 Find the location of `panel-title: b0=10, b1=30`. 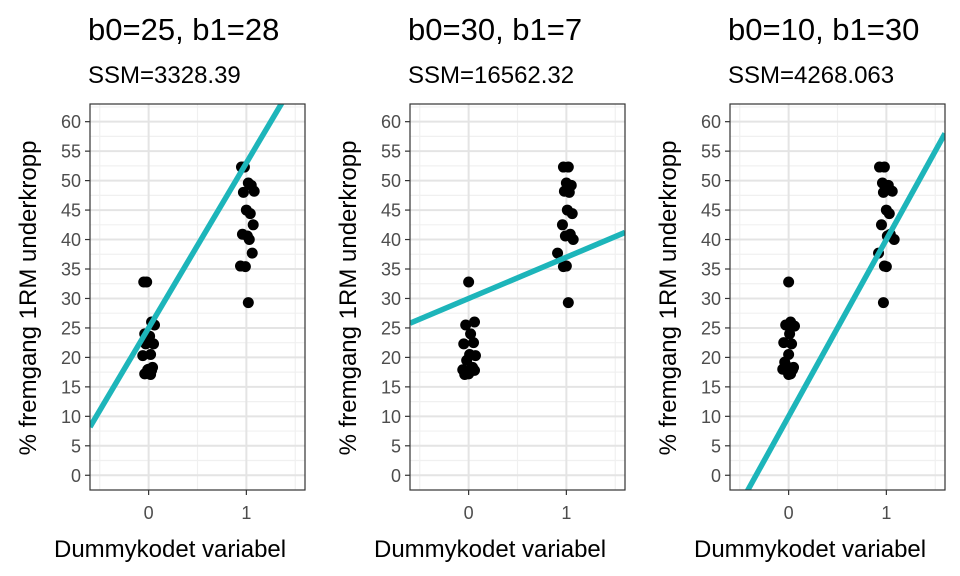

panel-title: b0=10, b1=30 is located at coordinates (823, 29).